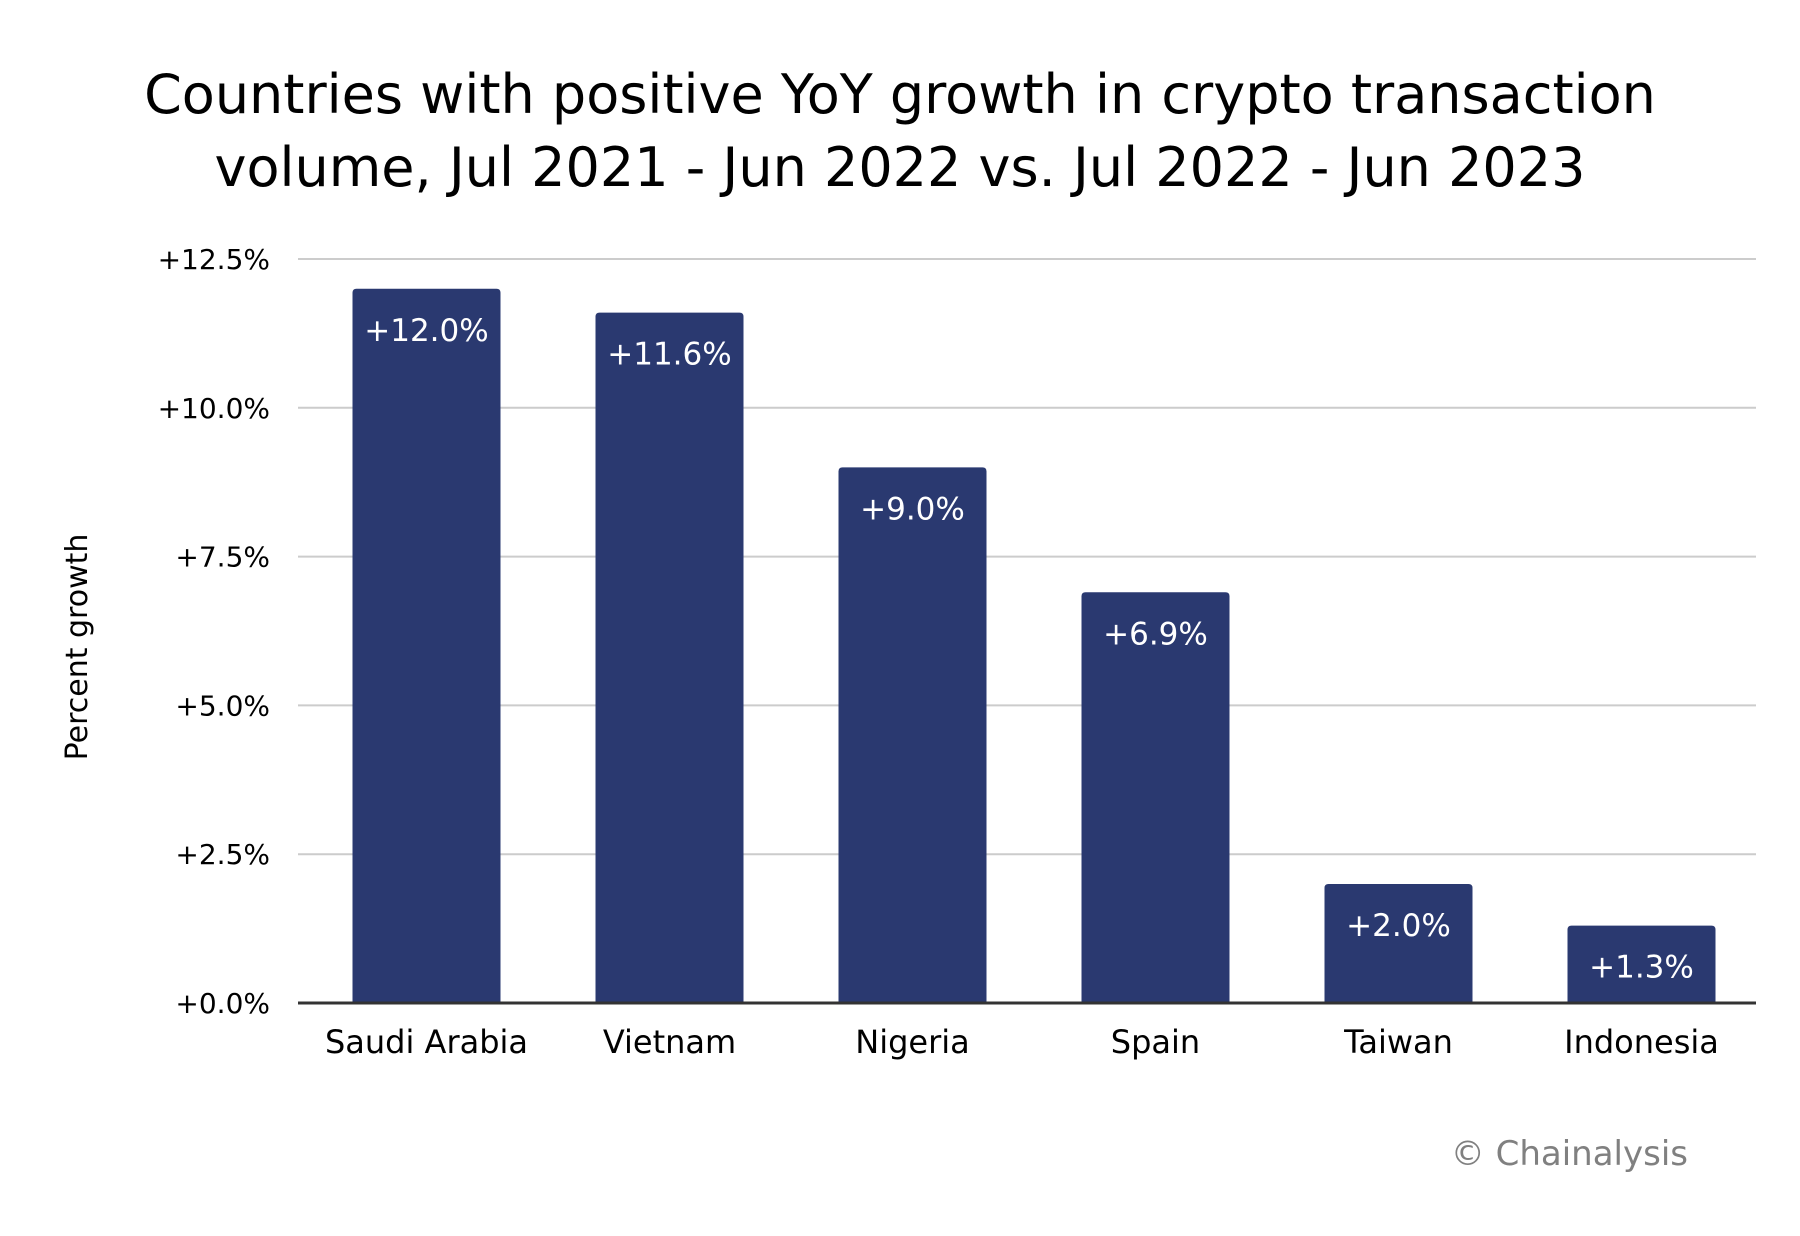  I want to click on y-tick-label: +5.0%, so click(222, 705).